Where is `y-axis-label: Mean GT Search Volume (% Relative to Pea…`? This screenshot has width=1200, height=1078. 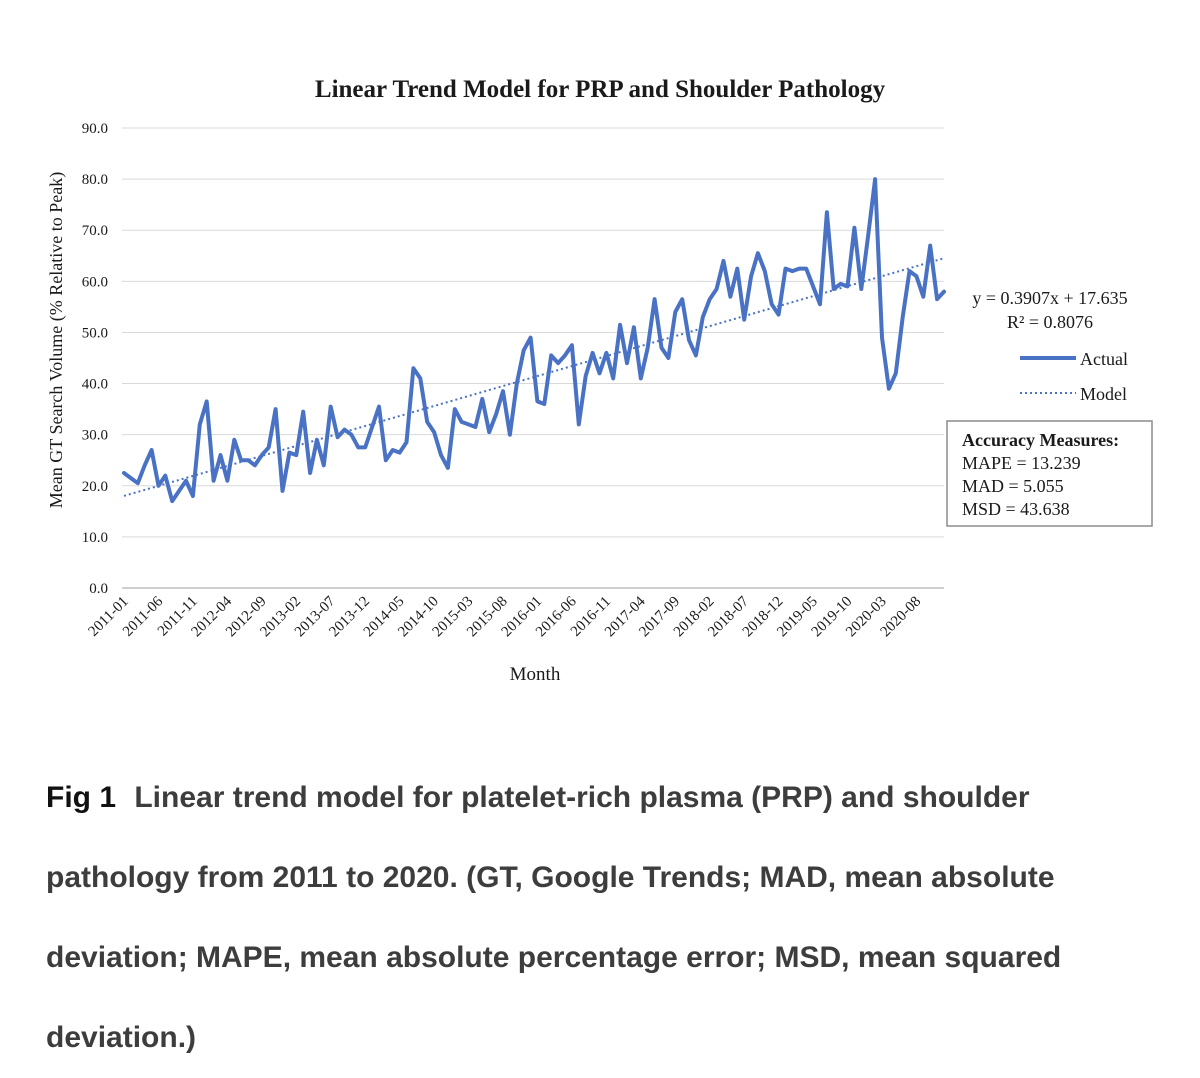
y-axis-label: Mean GT Search Volume (% Relative to Pea… is located at coordinates (56, 340).